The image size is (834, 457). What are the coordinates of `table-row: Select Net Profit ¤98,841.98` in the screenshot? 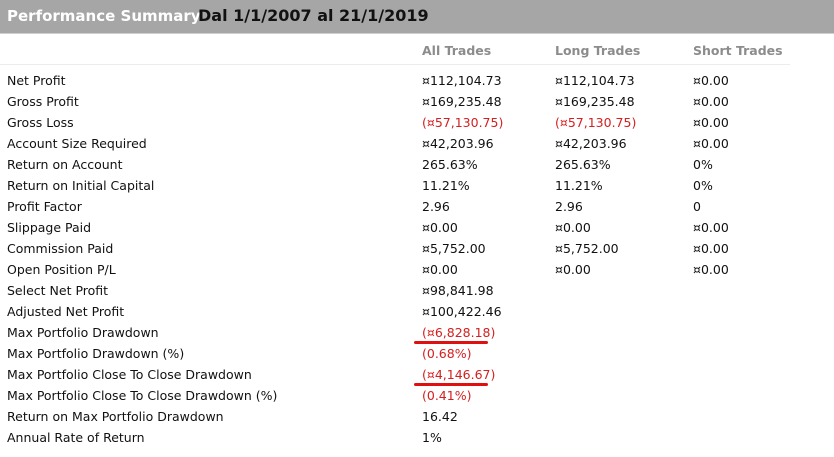 It's located at (417, 291).